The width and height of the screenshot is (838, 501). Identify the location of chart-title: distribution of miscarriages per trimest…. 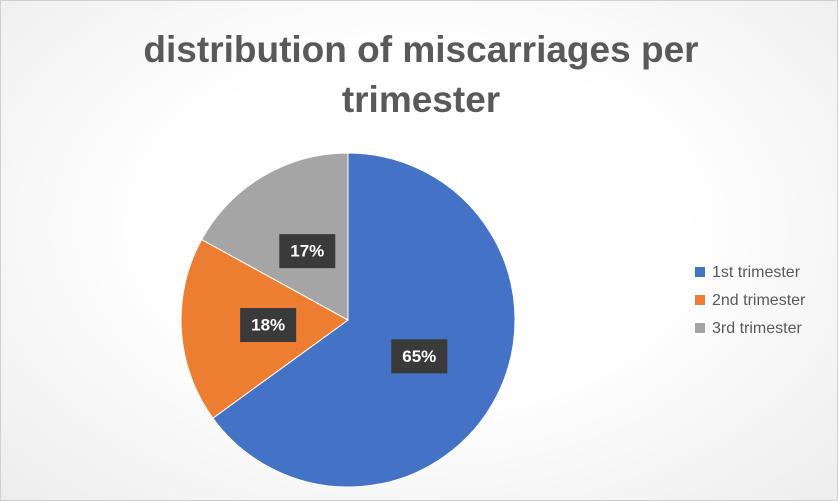
(421, 74).